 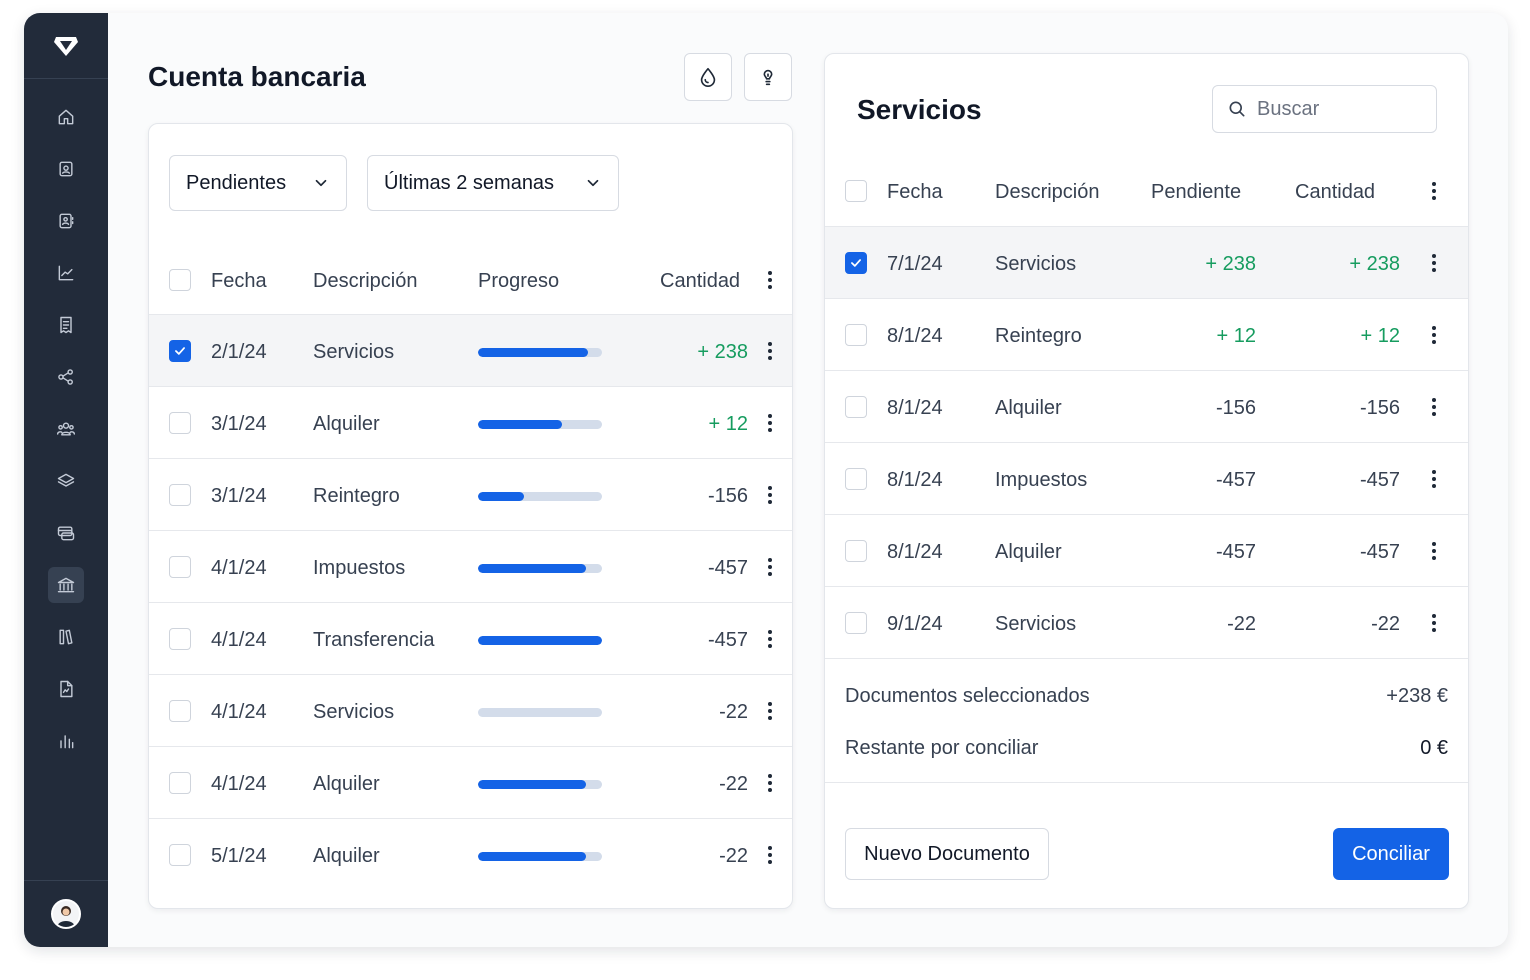 I want to click on nav-item-bank, so click(x=66, y=585).